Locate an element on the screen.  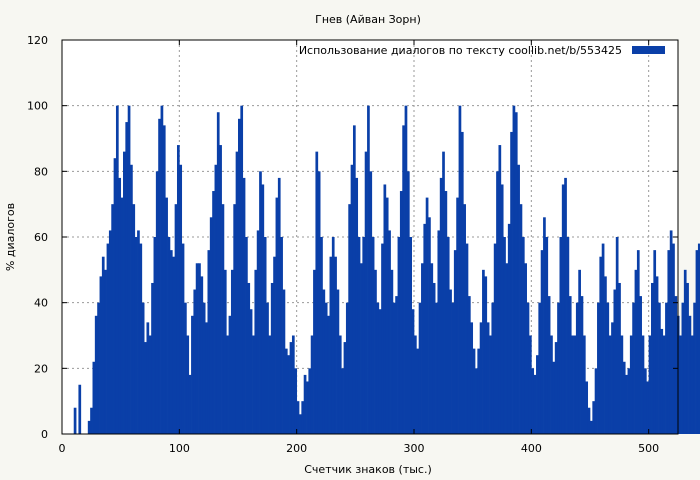
x-axis-label: Счетчик знаков (тыс.) is located at coordinates (368, 469).